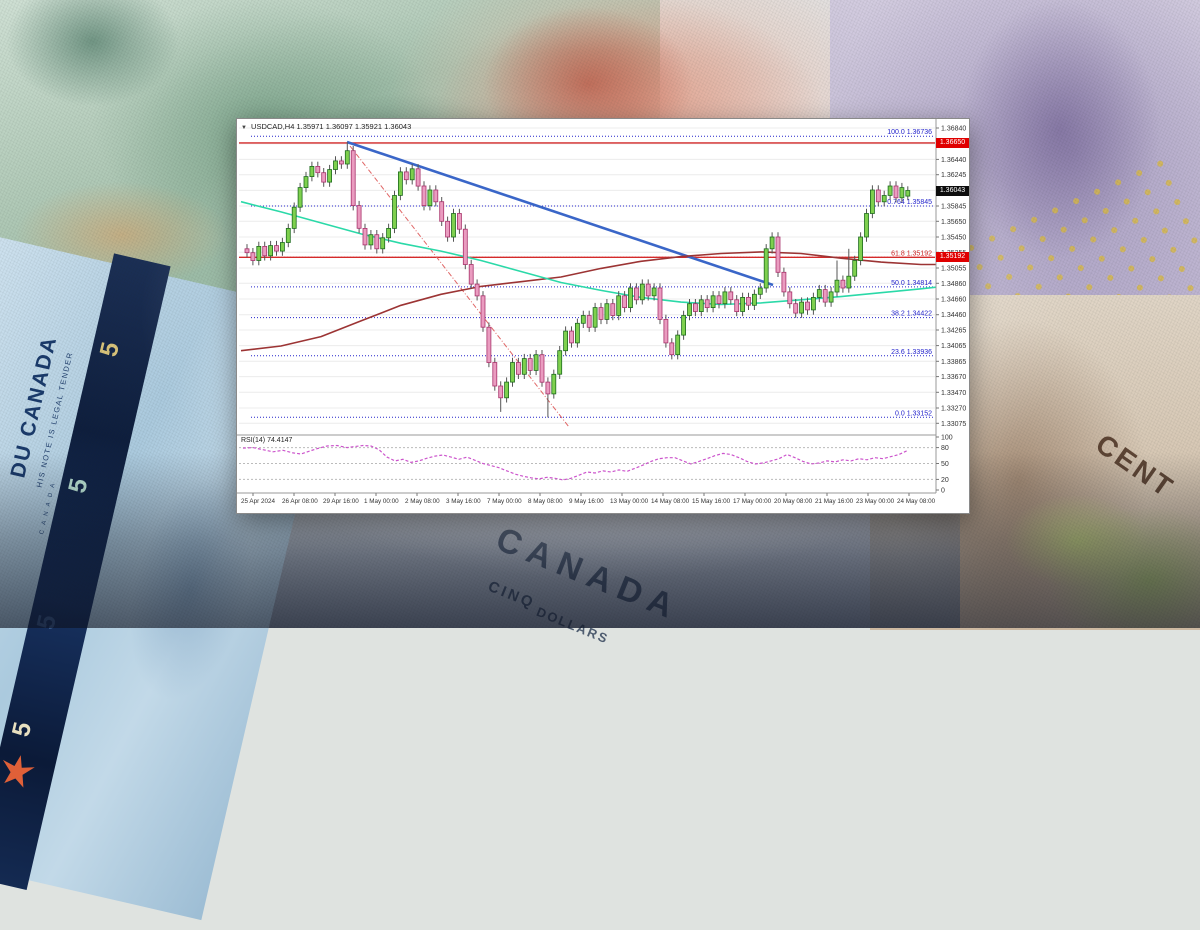 This screenshot has height=930, width=1200. I want to click on svg-text: 1.33270, so click(953, 409).